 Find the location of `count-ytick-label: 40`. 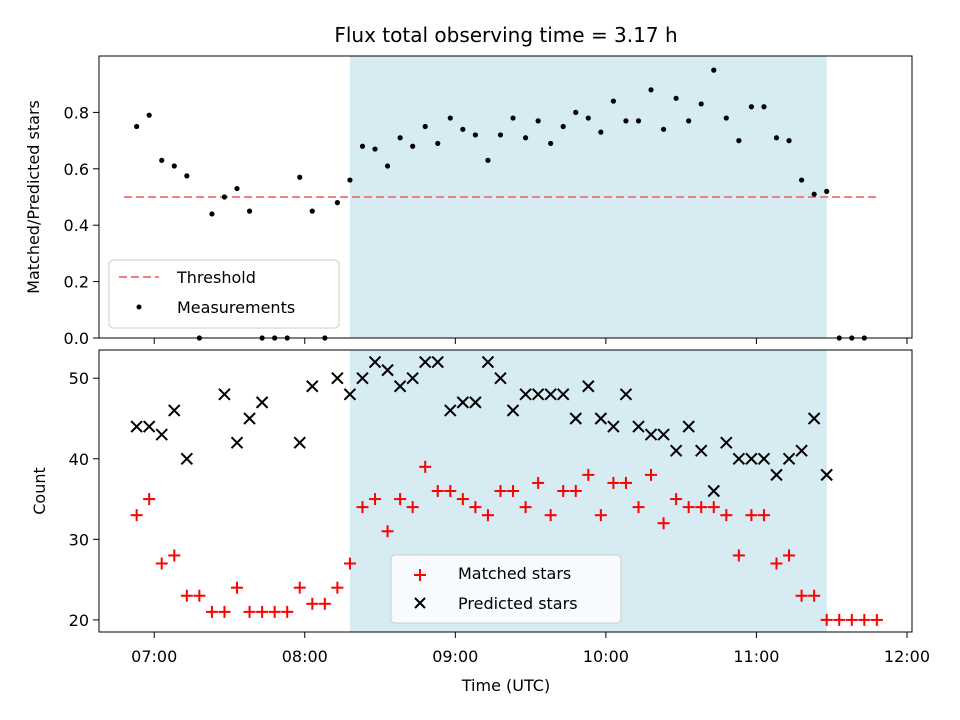

count-ytick-label: 40 is located at coordinates (79, 459).